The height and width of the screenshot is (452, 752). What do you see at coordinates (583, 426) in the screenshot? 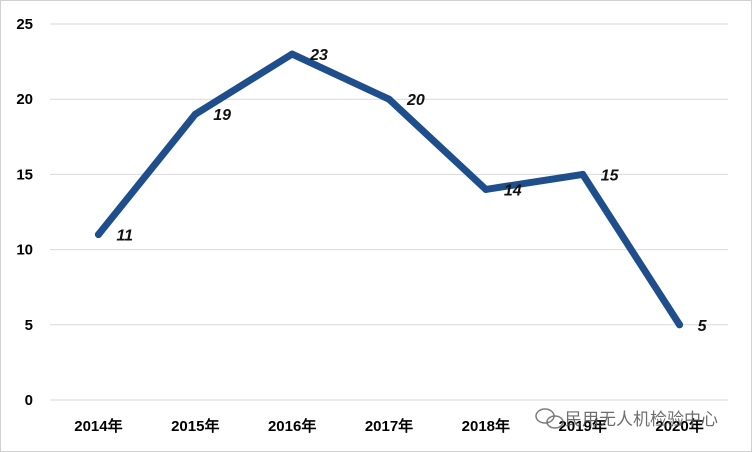
I see `x-tick-label: 2019年` at bounding box center [583, 426].